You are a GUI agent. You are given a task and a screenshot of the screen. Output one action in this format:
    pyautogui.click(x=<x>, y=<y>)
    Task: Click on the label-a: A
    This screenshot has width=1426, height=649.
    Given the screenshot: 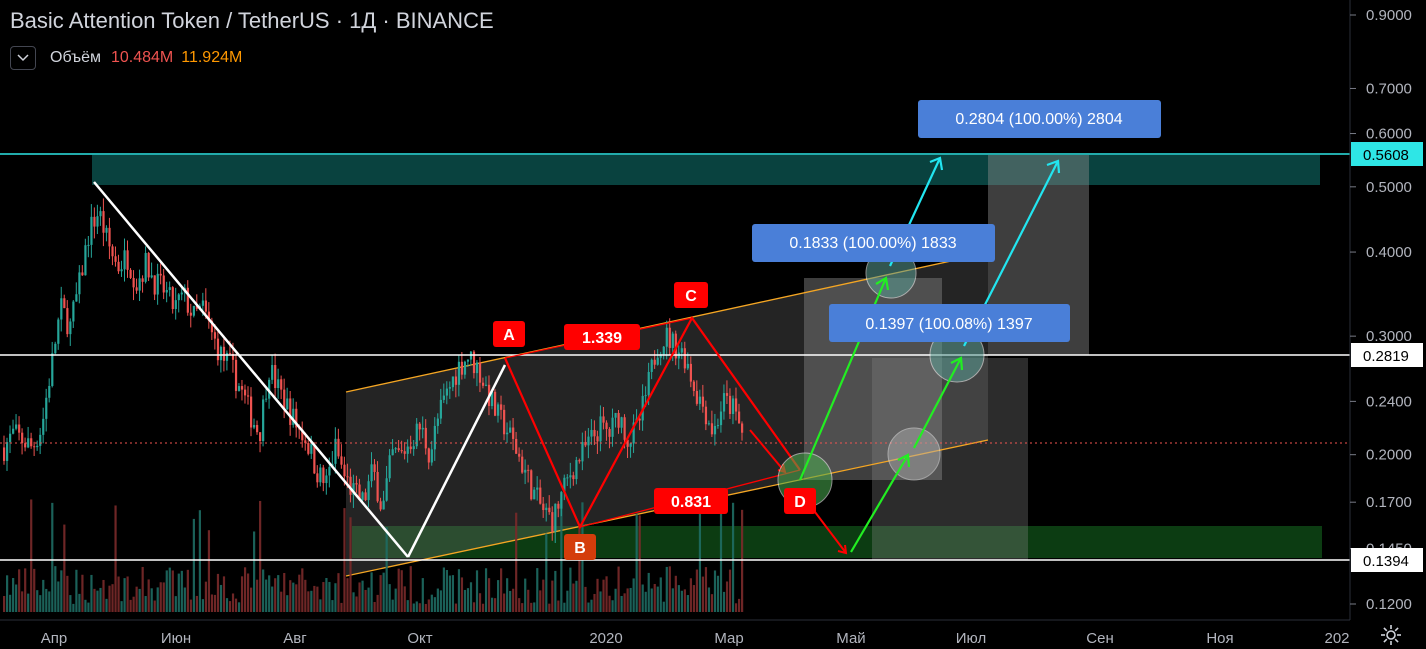 What is the action you would take?
    pyautogui.click(x=509, y=334)
    